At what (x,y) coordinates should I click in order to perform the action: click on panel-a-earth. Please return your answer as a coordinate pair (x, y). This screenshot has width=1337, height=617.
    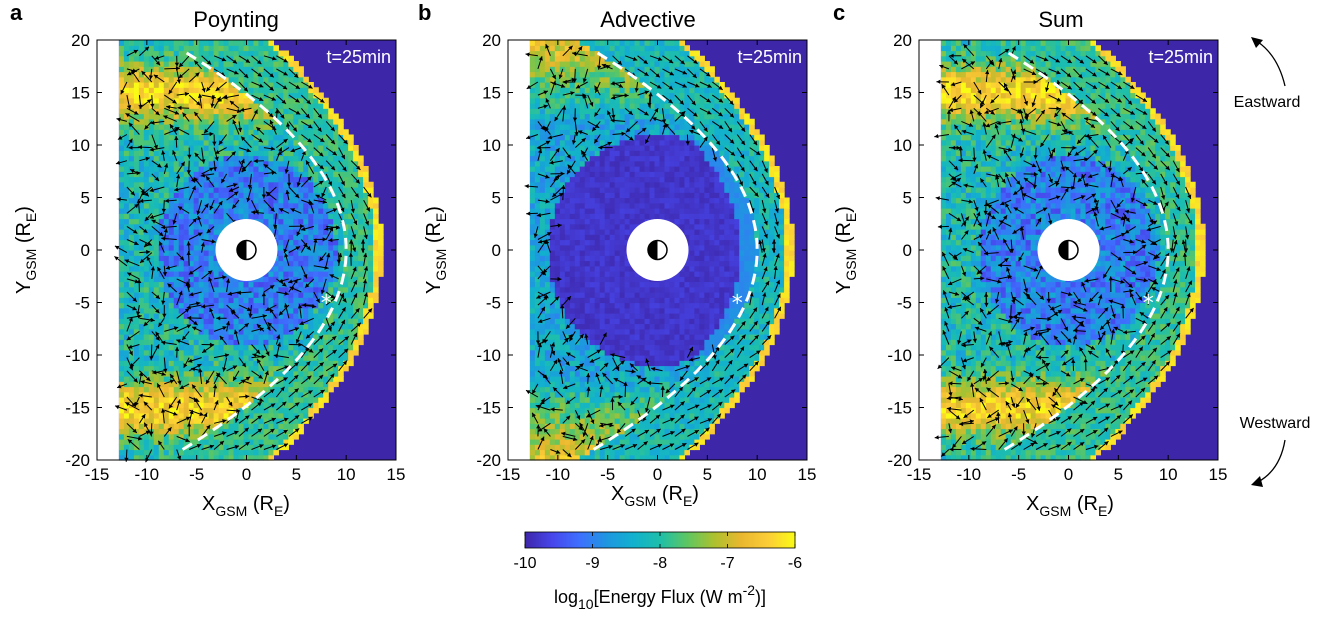
    Looking at the image, I should click on (246, 250).